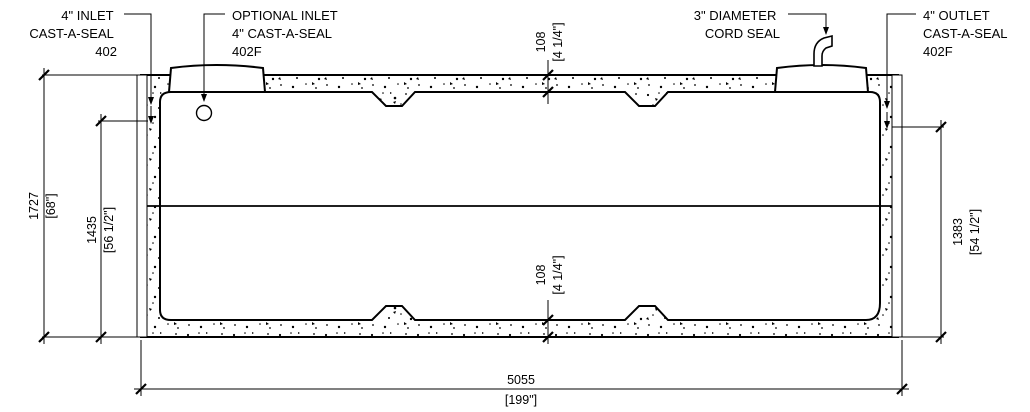 The width and height of the screenshot is (1030, 412). Describe the element at coordinates (887, 125) in the screenshot. I see `outlet-pipe-arrowhead` at that location.